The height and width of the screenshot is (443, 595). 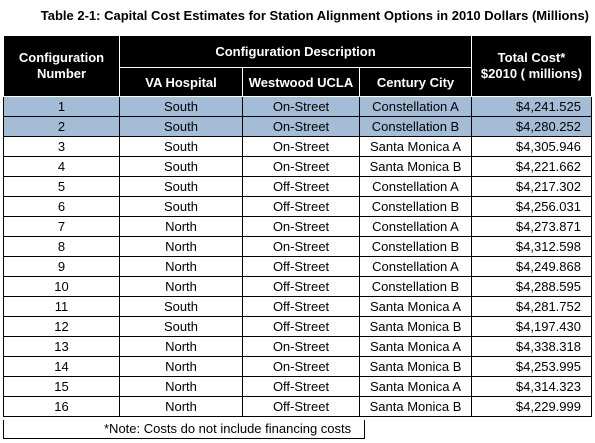 What do you see at coordinates (61, 57) in the screenshot?
I see `config-number-line-1: Configuration` at bounding box center [61, 57].